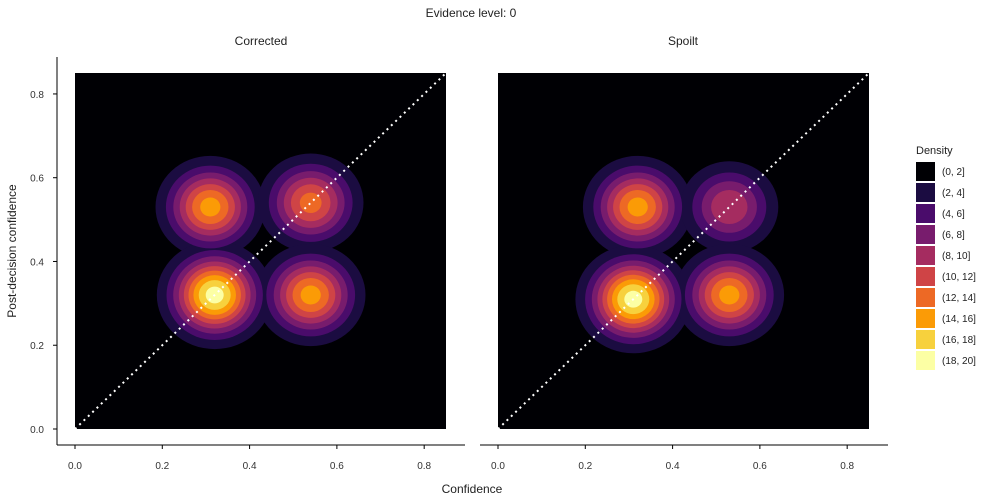 This screenshot has width=1000, height=500. What do you see at coordinates (959, 298) in the screenshot?
I see `legend-label: (12, 14]` at bounding box center [959, 298].